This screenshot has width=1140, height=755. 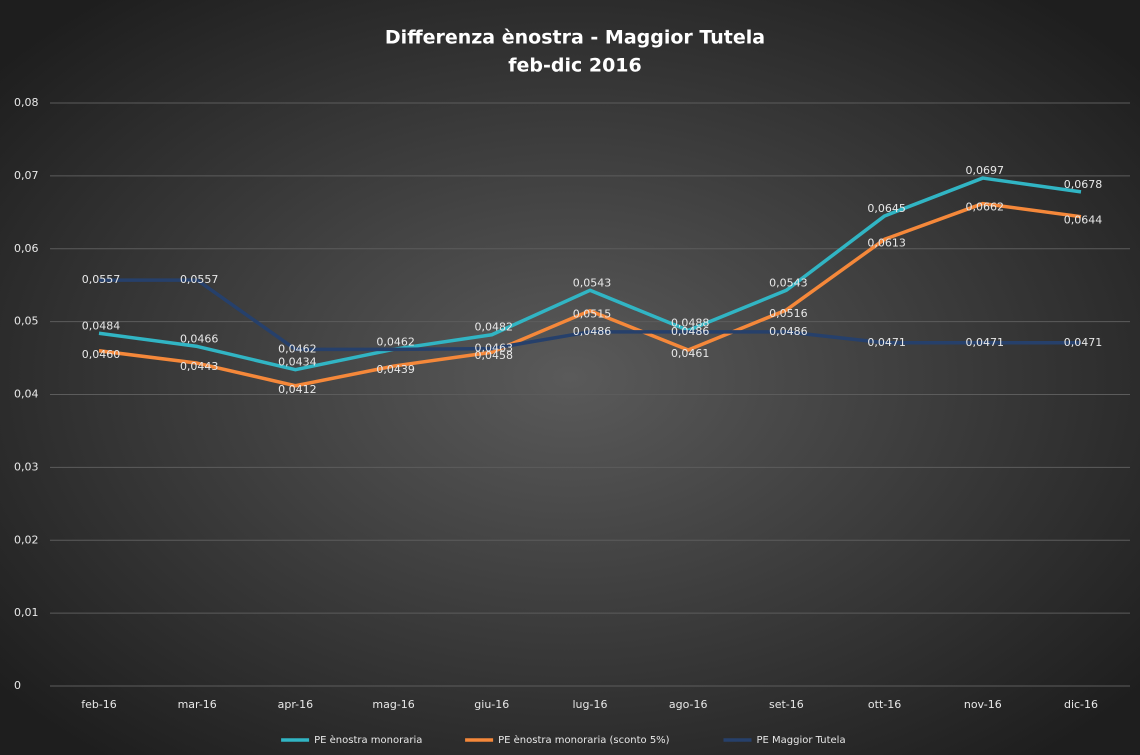 What do you see at coordinates (788, 313) in the screenshot?
I see `data-label: 0,0516` at bounding box center [788, 313].